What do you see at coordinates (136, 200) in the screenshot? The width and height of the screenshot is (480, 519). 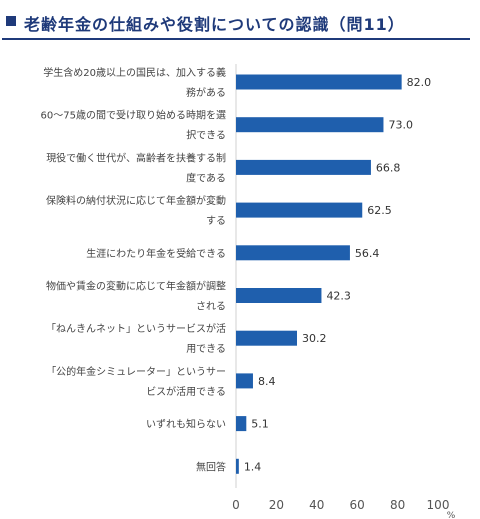 I see `category-label-4-line-1: 保険料の納付状況に応じて年金額が変動` at bounding box center [136, 200].